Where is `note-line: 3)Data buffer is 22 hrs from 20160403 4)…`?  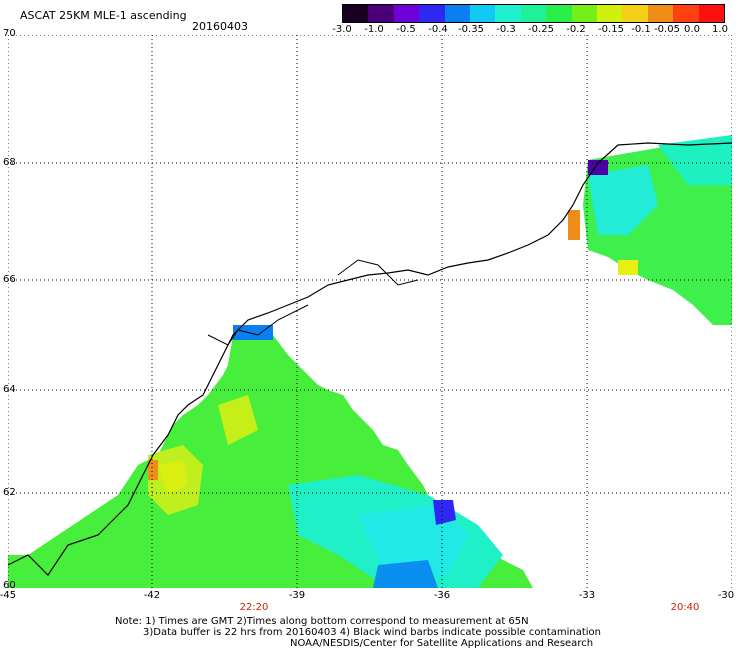 note-line: 3)Data buffer is 22 hrs from 20160403 4)… is located at coordinates (372, 632).